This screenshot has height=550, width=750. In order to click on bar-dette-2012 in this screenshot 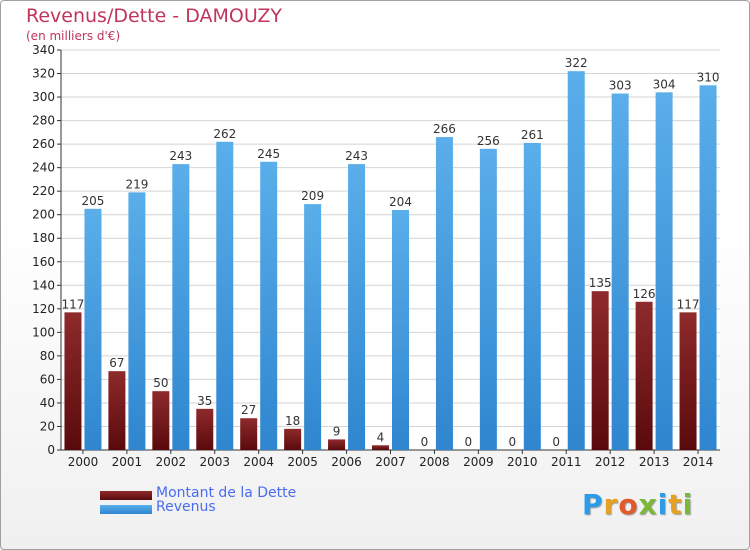, I will do `click(600, 370)`.